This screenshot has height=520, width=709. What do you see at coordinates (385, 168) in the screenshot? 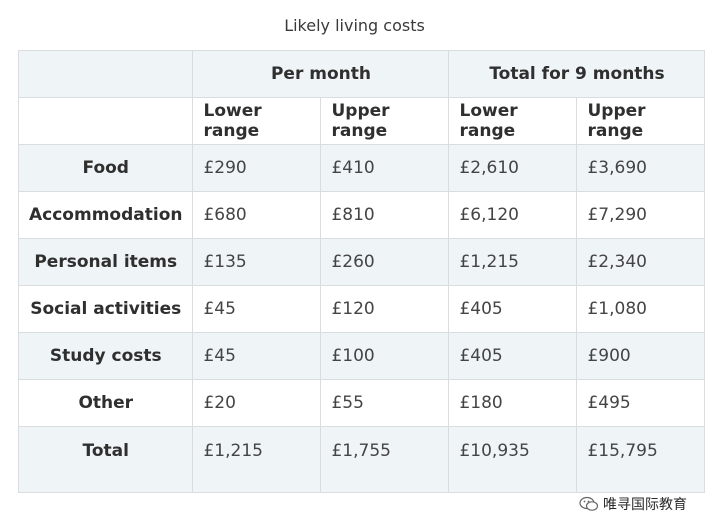
I see `table-cell: £410` at bounding box center [385, 168].